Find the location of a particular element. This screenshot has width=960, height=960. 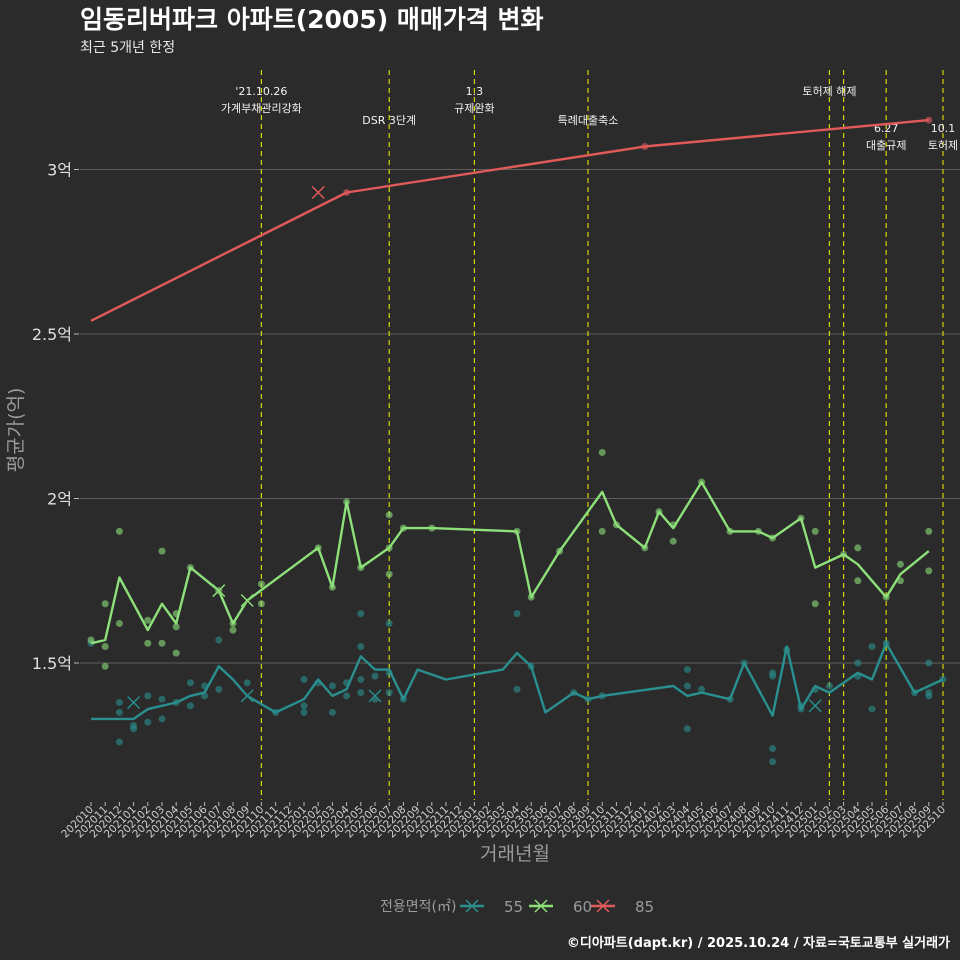

y-axis-ticks: 1.5억 2억 2.5억 3억 is located at coordinates (55, 417).